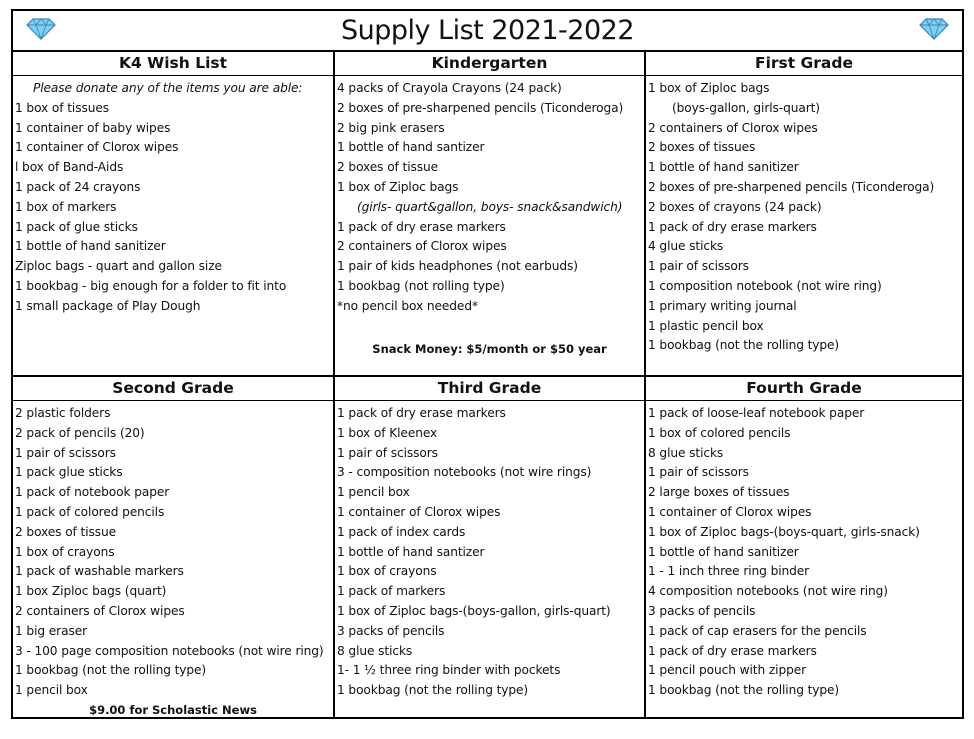  What do you see at coordinates (457, 266) in the screenshot?
I see `supply-item: 1 pair of kids headphones (not earbuds)` at bounding box center [457, 266].